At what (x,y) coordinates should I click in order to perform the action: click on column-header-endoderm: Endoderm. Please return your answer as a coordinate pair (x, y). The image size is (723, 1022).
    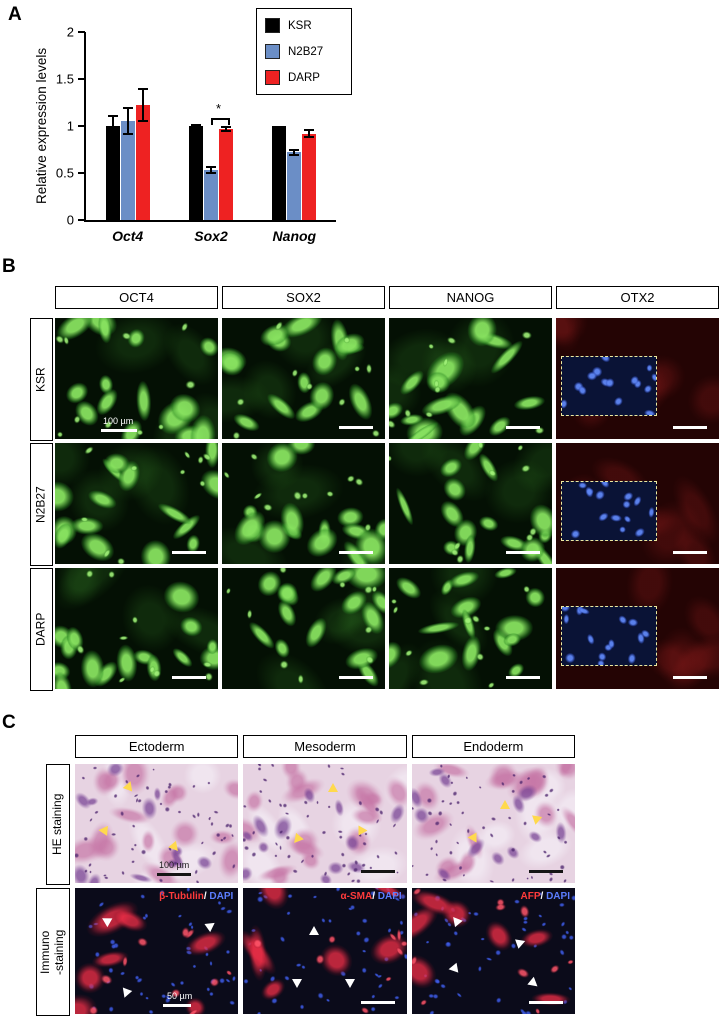
    Looking at the image, I should click on (493, 746).